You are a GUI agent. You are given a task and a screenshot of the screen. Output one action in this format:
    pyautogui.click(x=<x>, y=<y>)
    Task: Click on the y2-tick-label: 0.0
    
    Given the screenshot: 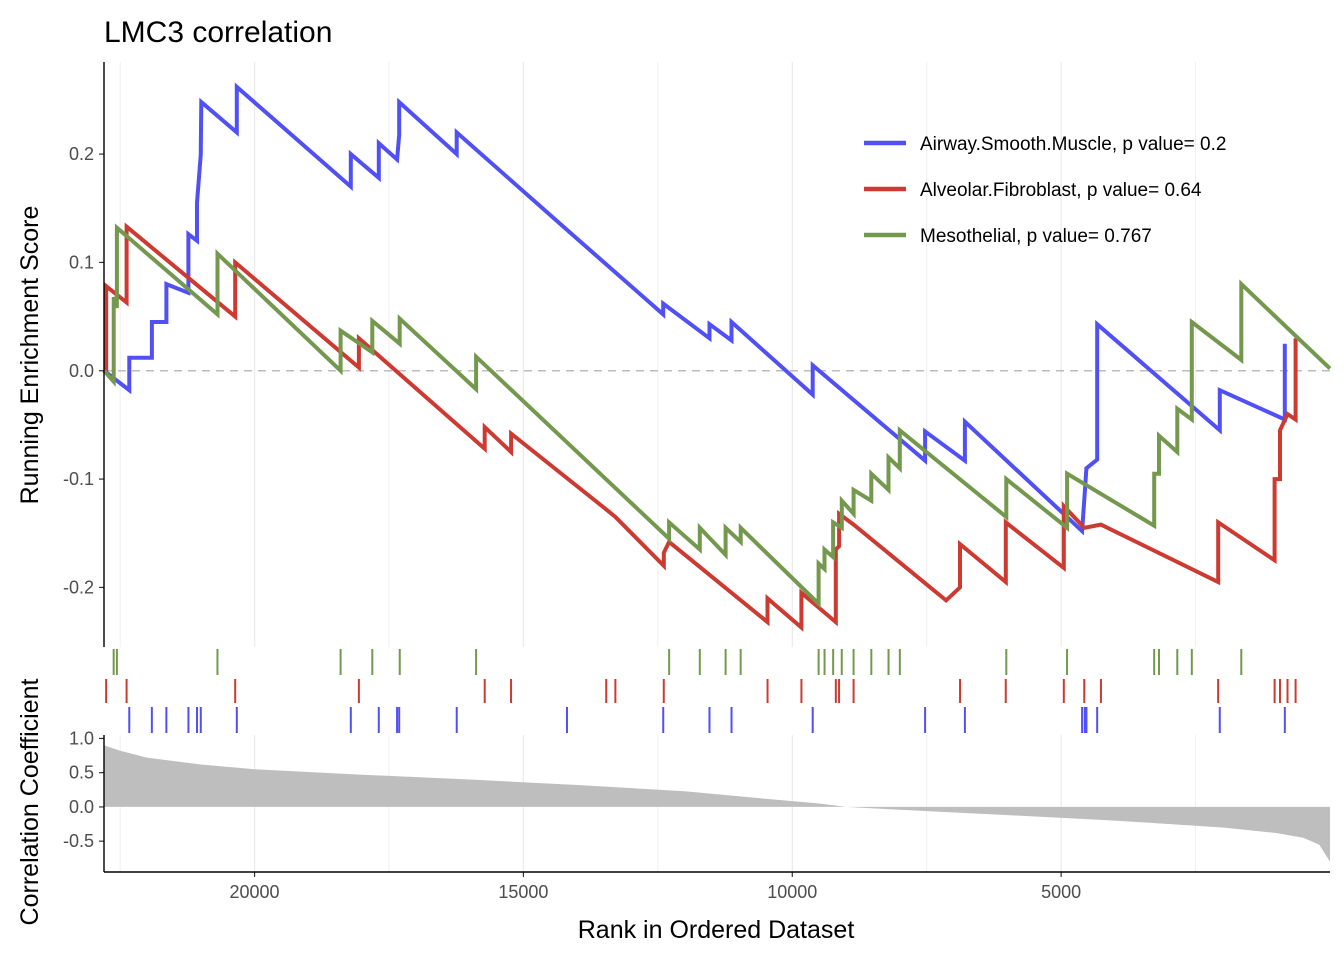 What is the action you would take?
    pyautogui.click(x=81, y=807)
    